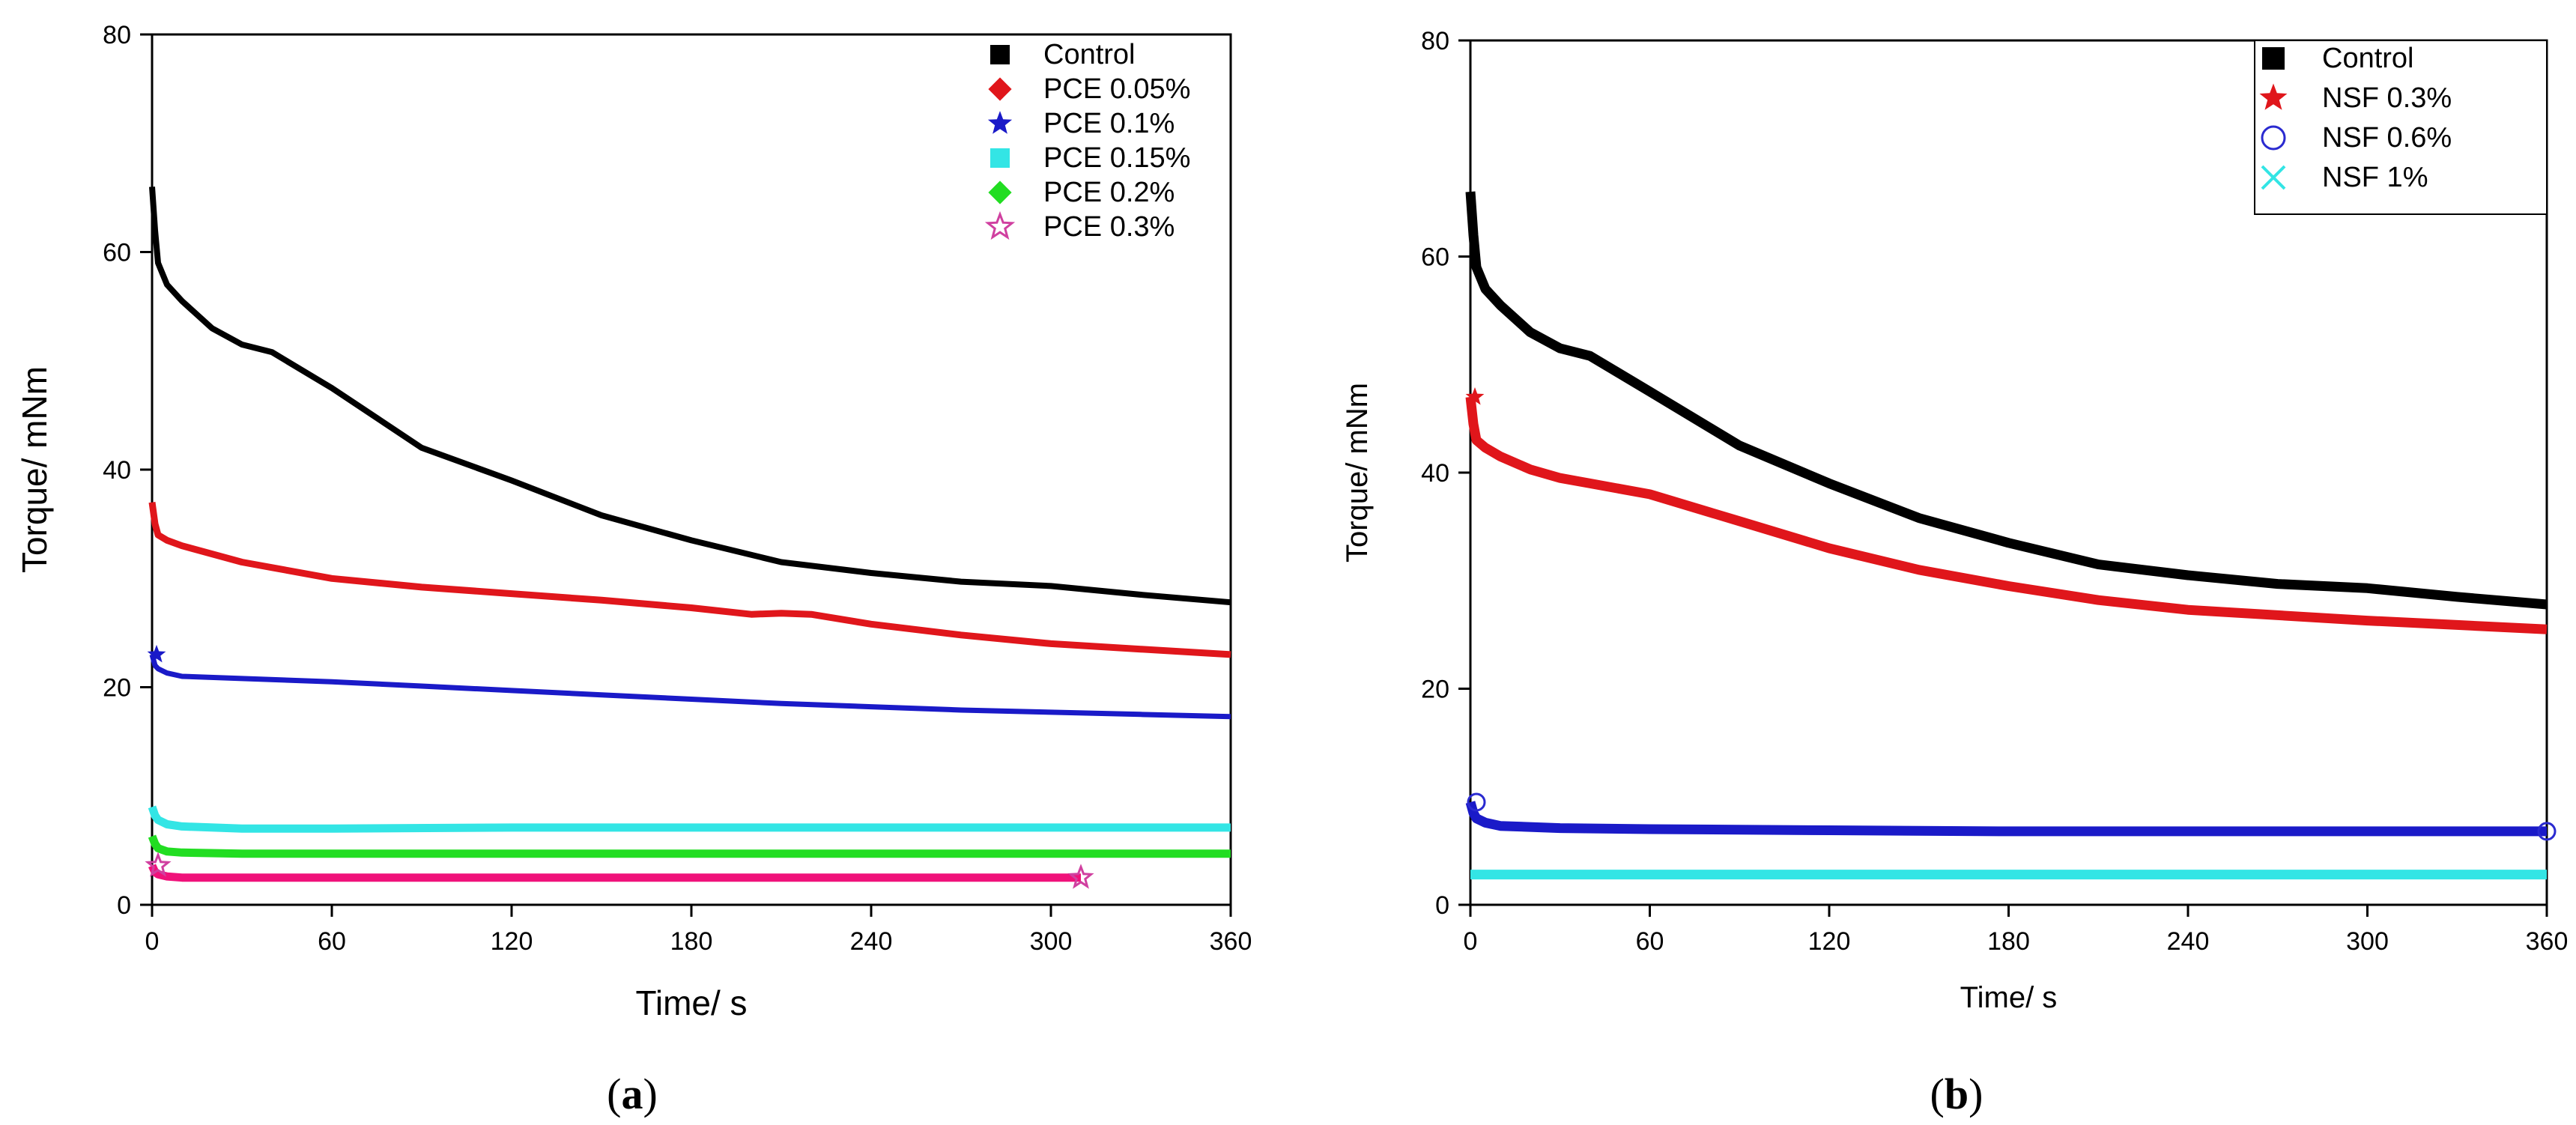 The image size is (2576, 1125). Describe the element at coordinates (2375, 177) in the screenshot. I see `legend-label: NSF 1%` at that location.